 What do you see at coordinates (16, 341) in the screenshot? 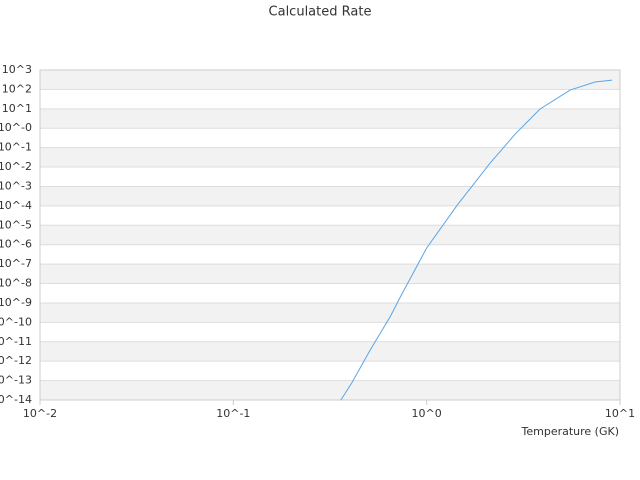
I see `y-tick-label: 10^-11` at bounding box center [16, 341].